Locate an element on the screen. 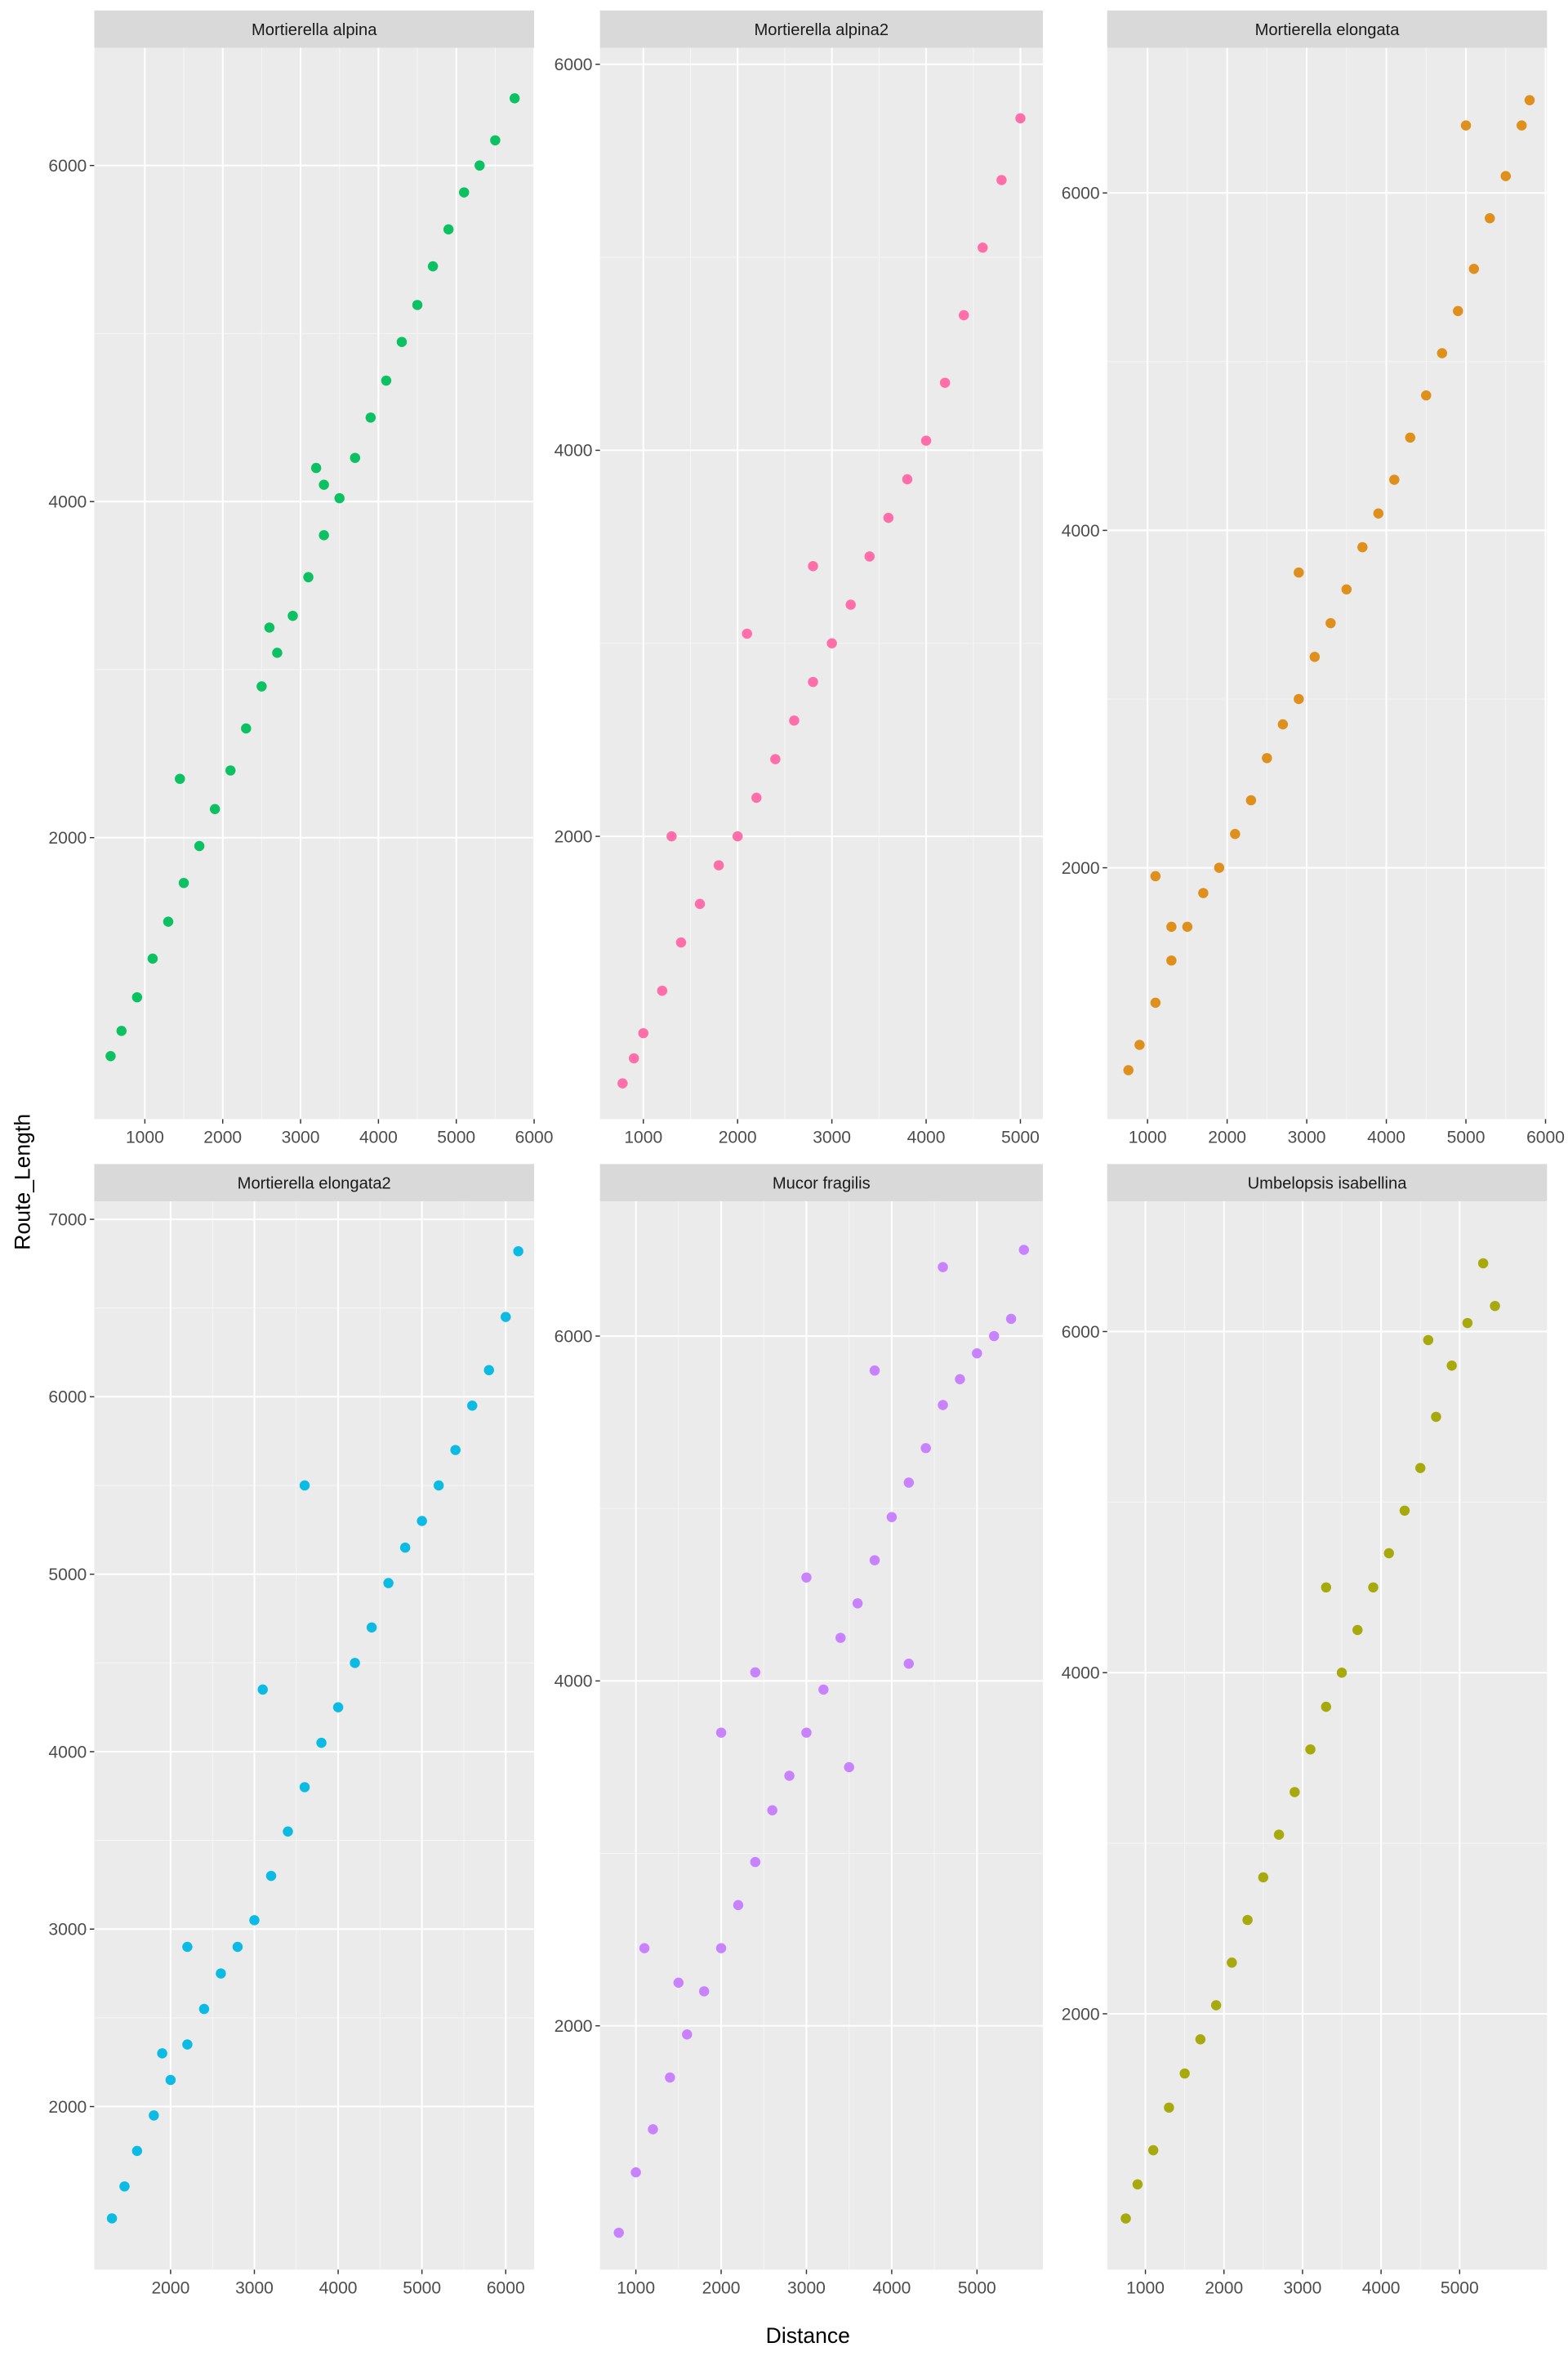 The image size is (1568, 2356). x-tick-label: 6000 is located at coordinates (534, 1138).